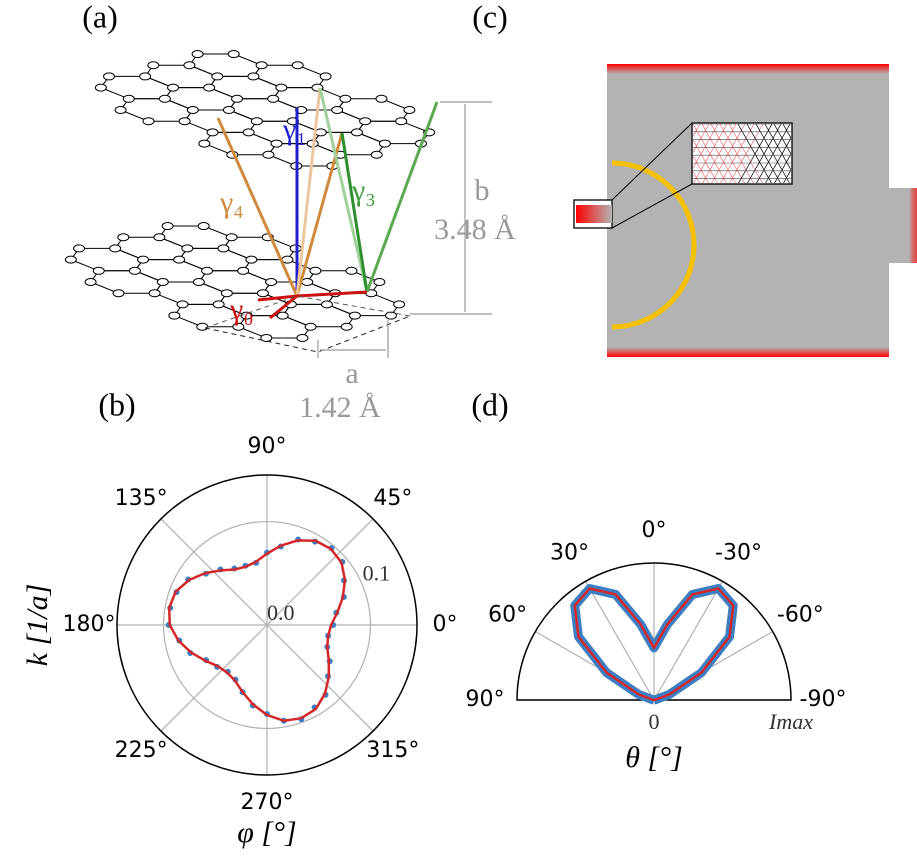  Describe the element at coordinates (482, 190) in the screenshot. I see `b-label: b` at that location.